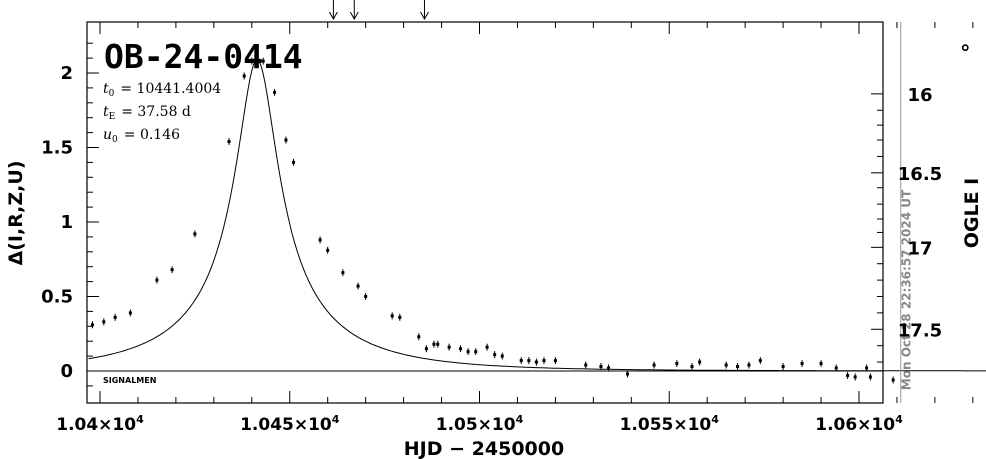 Image resolution: width=986 pixels, height=459 pixels. What do you see at coordinates (16, 213) in the screenshot?
I see `y-axis-title: Δ(I,R,Z,U)` at bounding box center [16, 213].